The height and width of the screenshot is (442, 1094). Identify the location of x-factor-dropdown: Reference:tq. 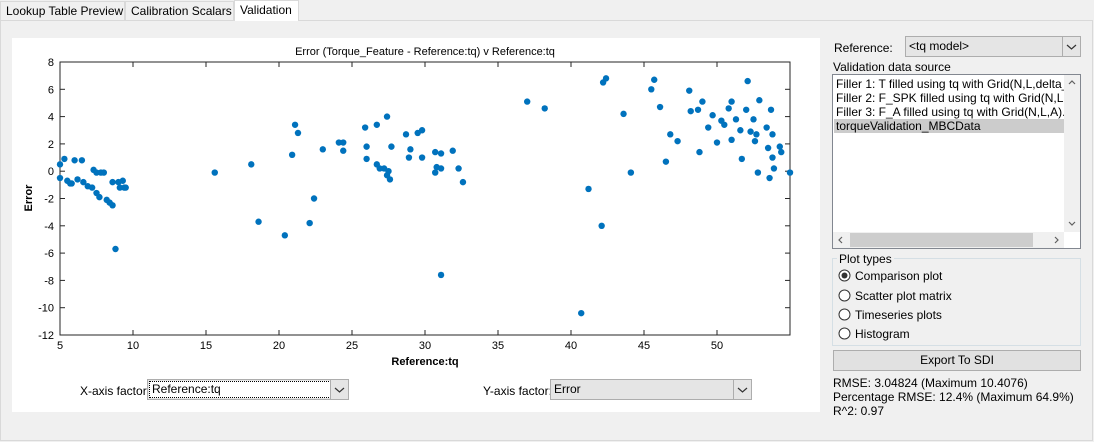
(248, 389).